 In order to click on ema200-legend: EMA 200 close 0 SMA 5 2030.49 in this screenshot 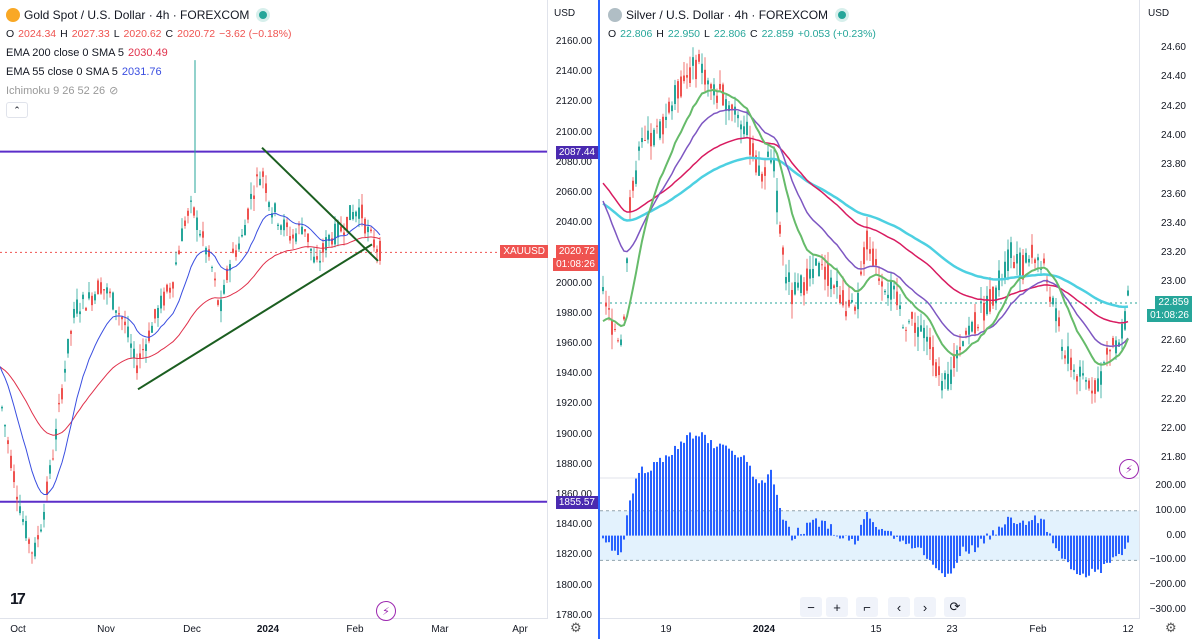, I will do `click(87, 52)`.